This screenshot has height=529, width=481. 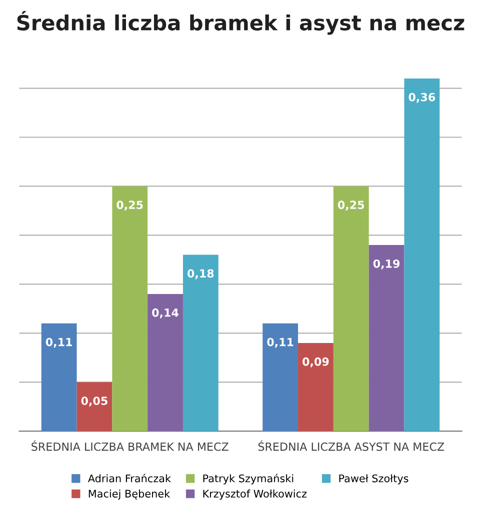 What do you see at coordinates (315, 362) in the screenshot?
I see `data-label: 0,09` at bounding box center [315, 362].